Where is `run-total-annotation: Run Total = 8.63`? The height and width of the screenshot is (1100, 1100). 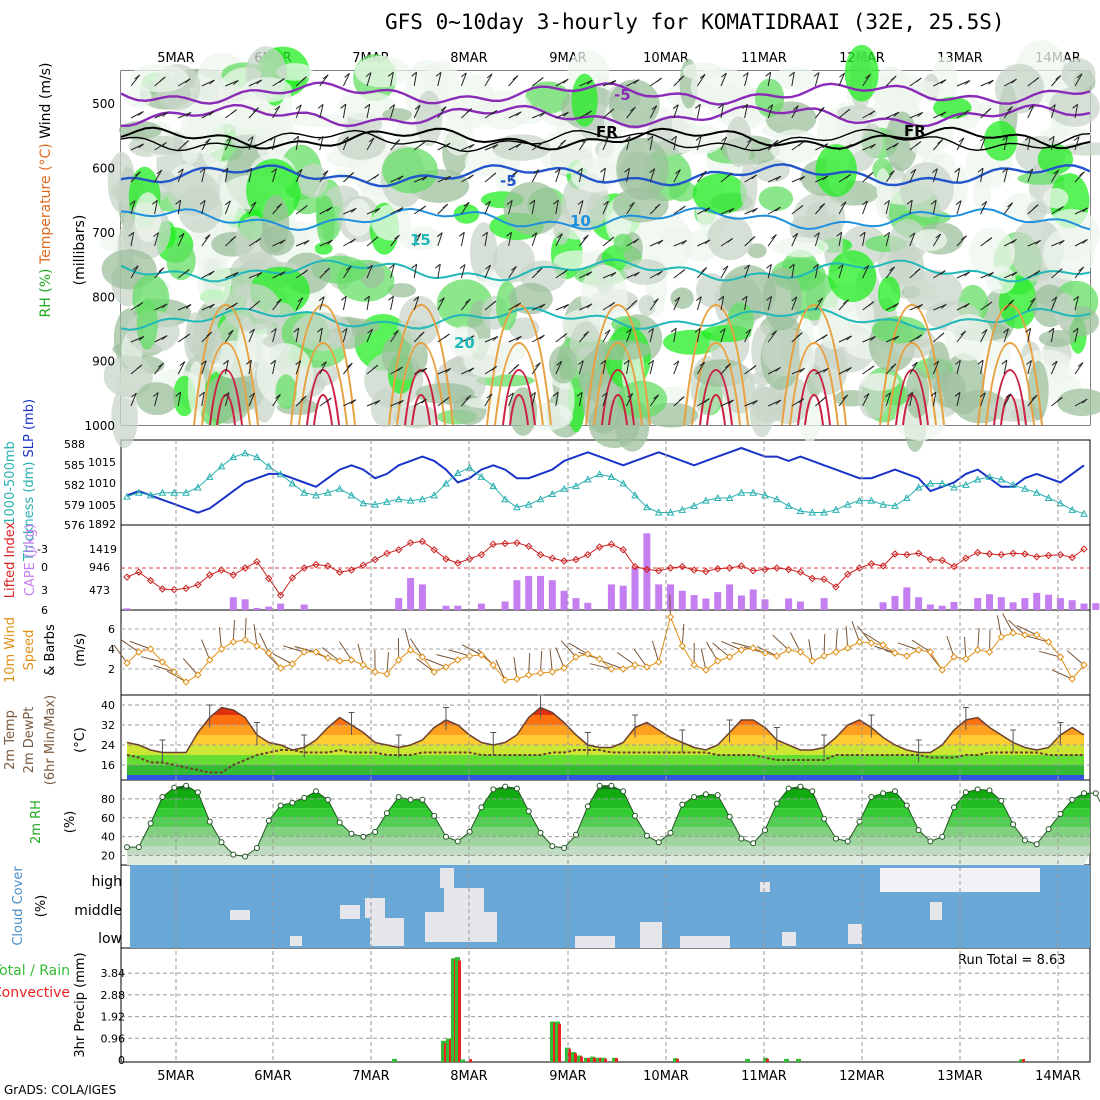 run-total-annotation: Run Total = 8.63 is located at coordinates (1012, 960).